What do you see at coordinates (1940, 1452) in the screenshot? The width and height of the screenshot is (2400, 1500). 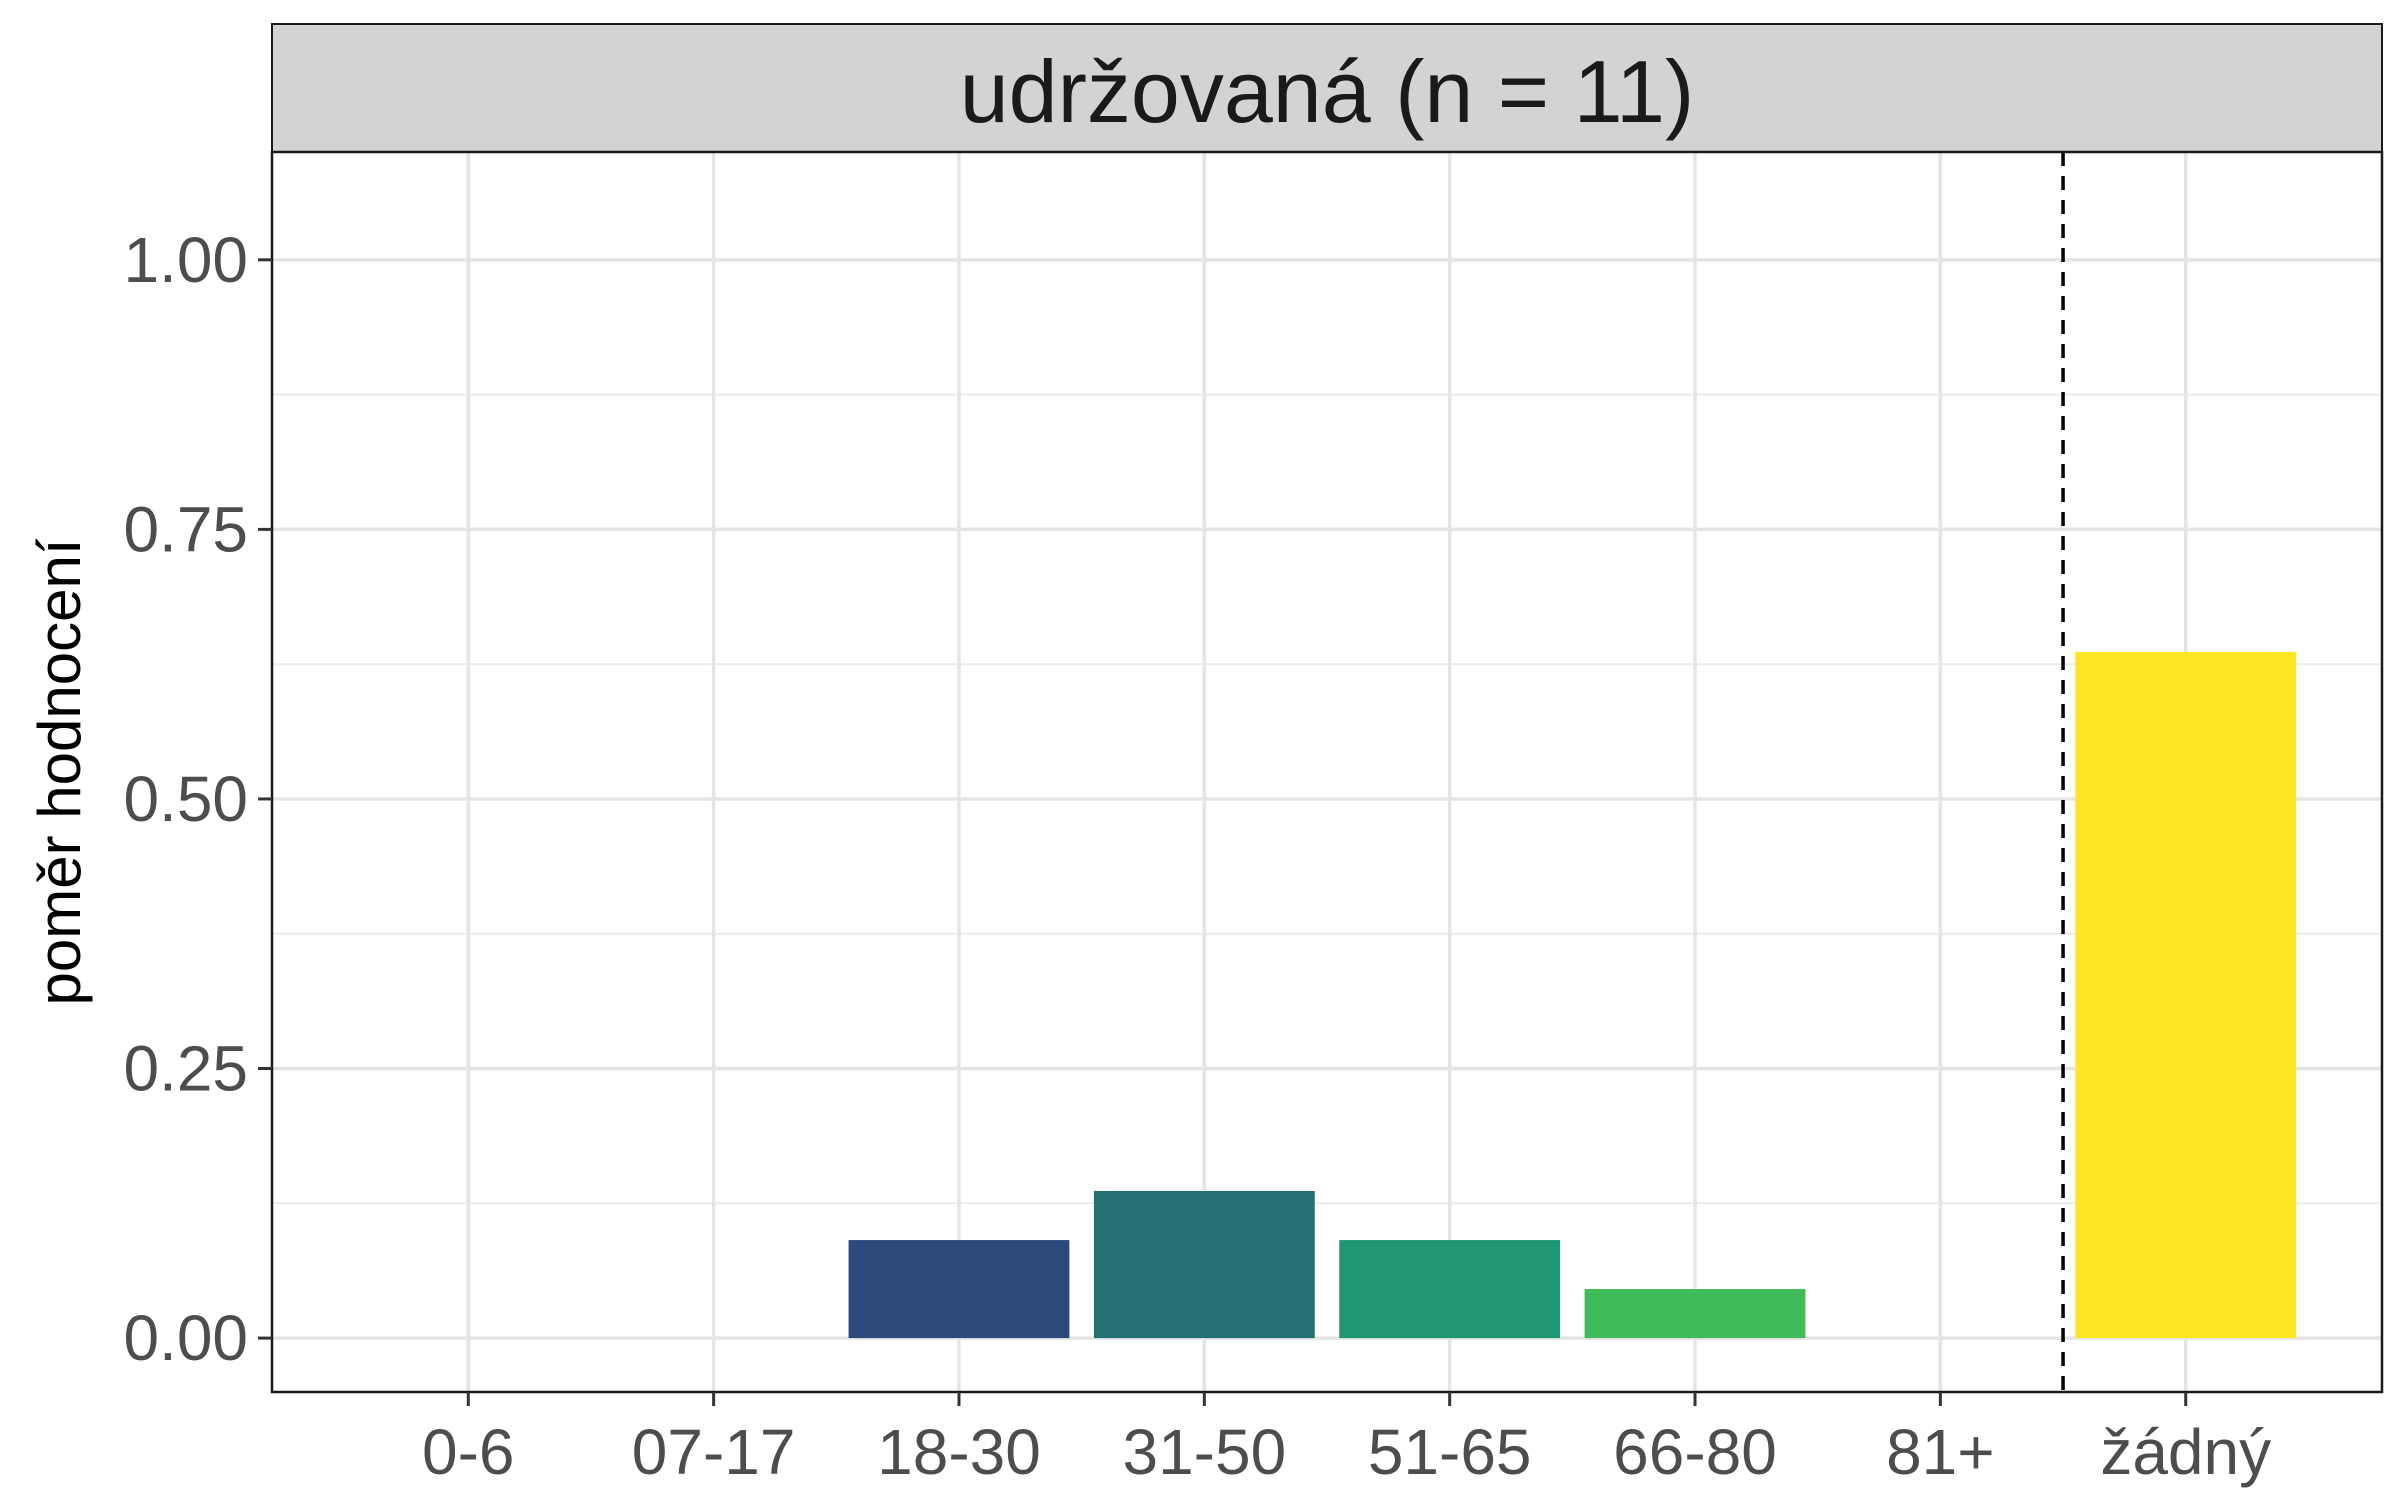 I see `x-tick-label: 81+` at bounding box center [1940, 1452].